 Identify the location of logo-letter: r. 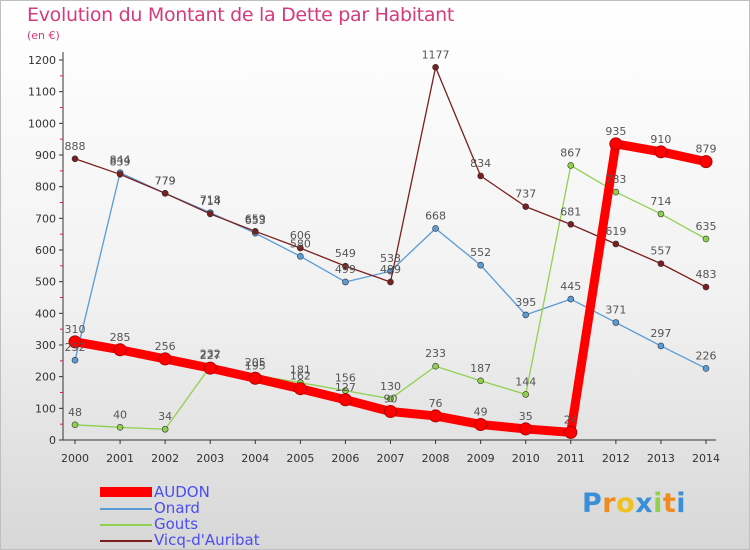
(609, 503).